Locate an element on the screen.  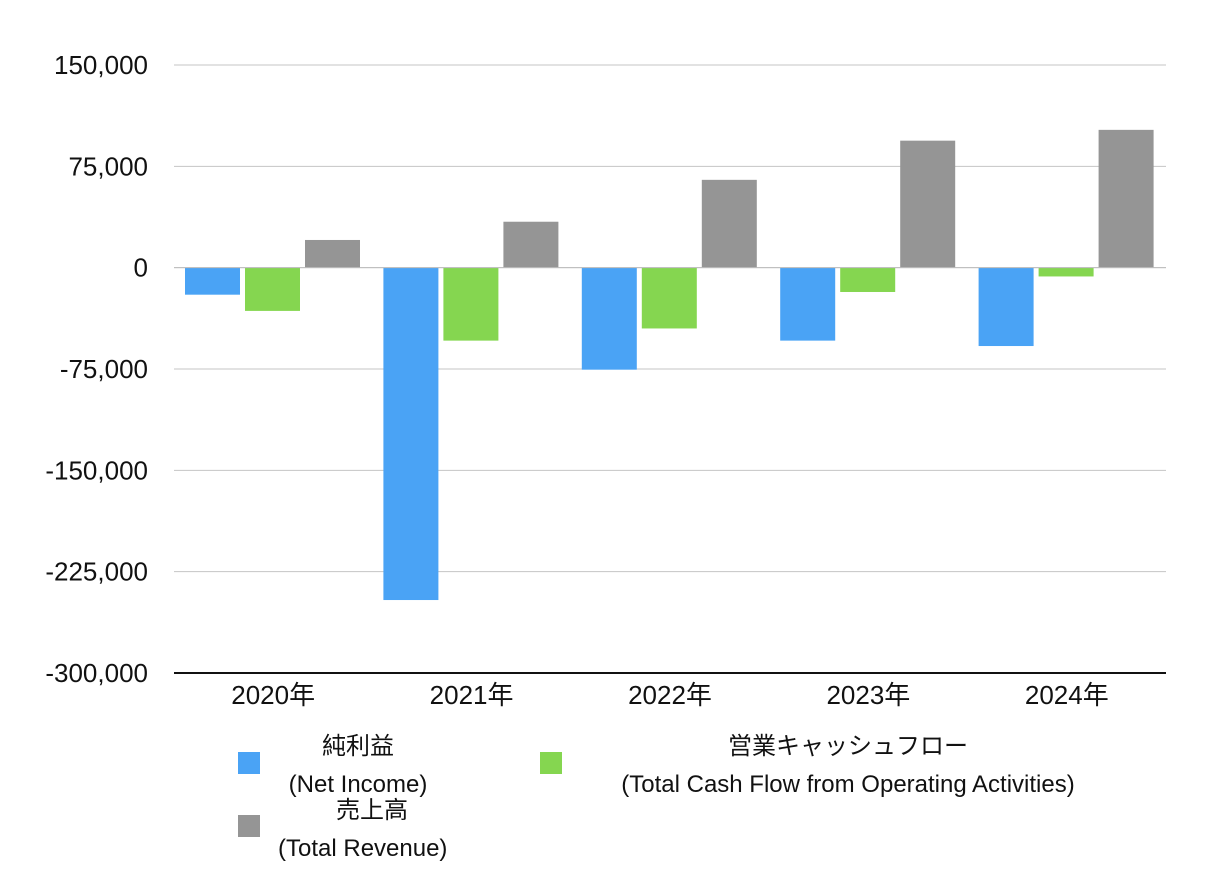
x-tick-label: 2023年 is located at coordinates (868, 695).